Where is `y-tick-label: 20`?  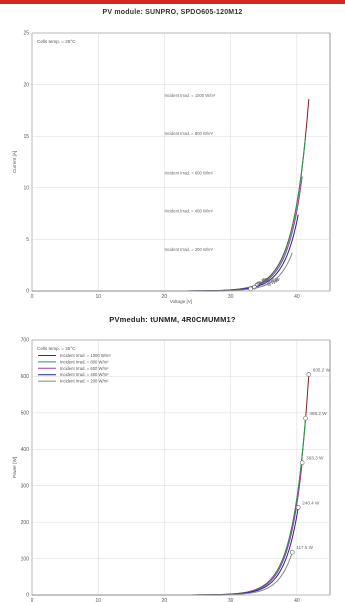 y-tick-label: 20 is located at coordinates (26, 85).